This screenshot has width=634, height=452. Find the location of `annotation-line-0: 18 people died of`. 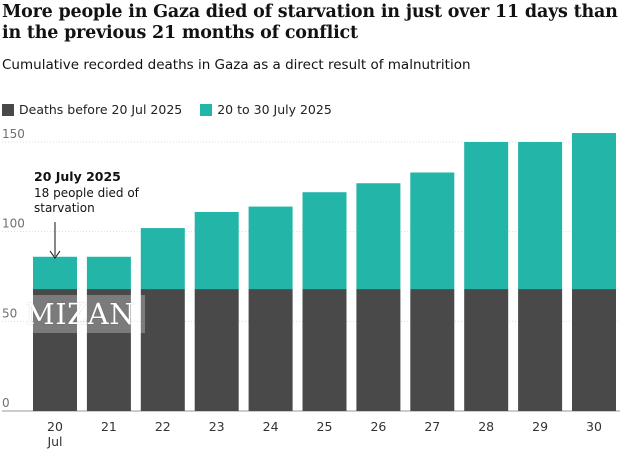

annotation-line-0: 18 people died of is located at coordinates (87, 193).